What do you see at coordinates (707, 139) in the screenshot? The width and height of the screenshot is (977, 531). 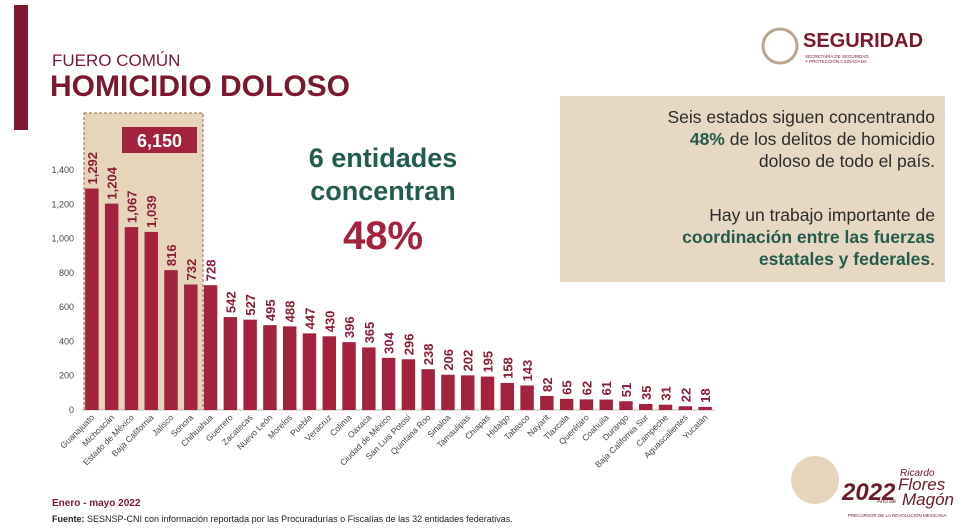 I see `highlight: 48%` at bounding box center [707, 139].